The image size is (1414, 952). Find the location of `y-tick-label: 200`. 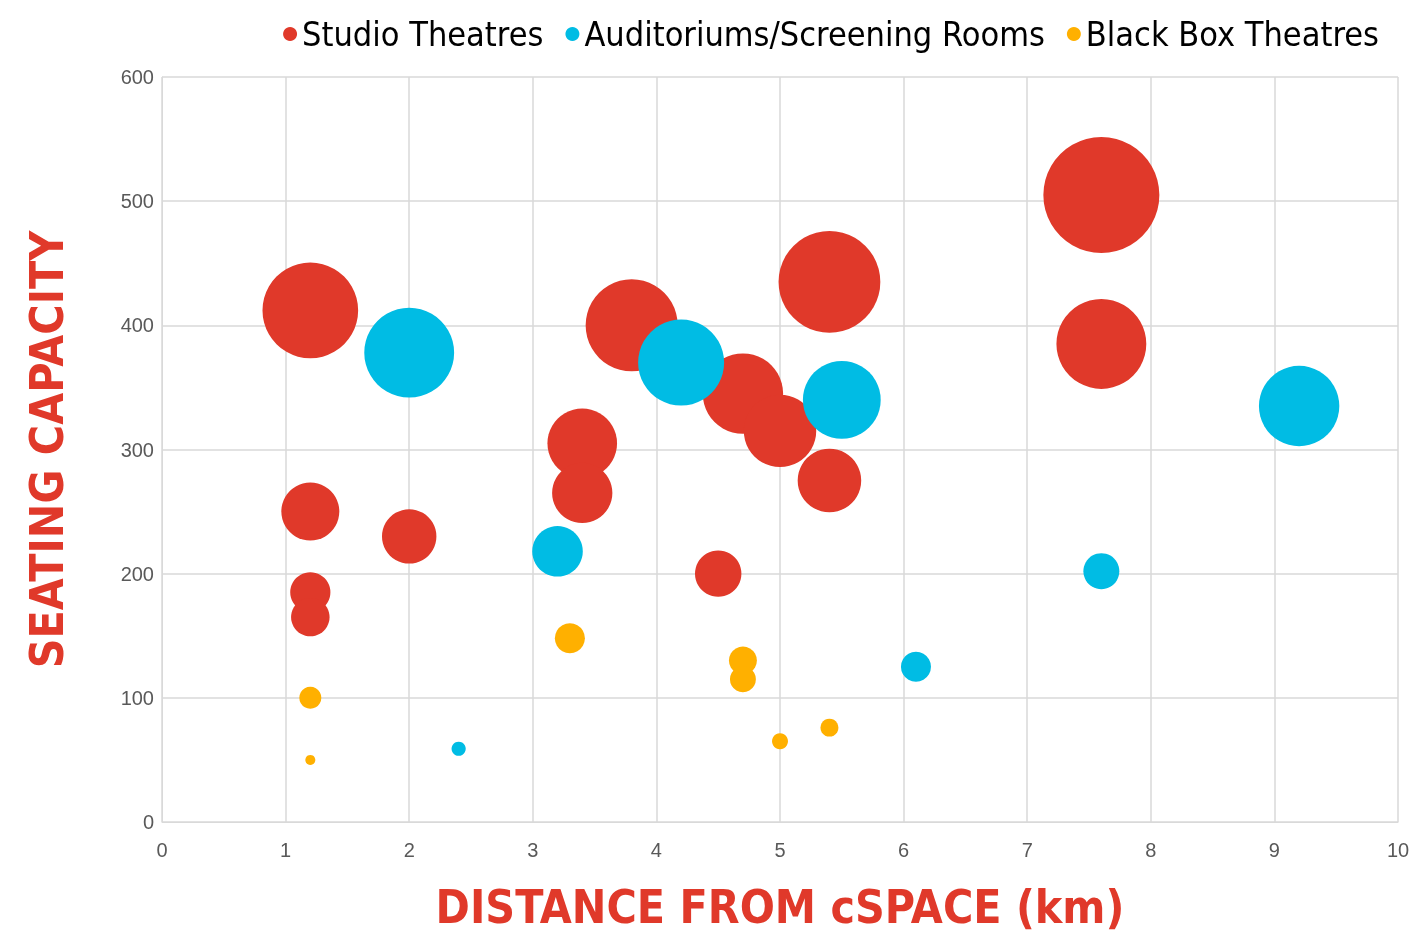

y-tick-label: 200 is located at coordinates (137, 573).